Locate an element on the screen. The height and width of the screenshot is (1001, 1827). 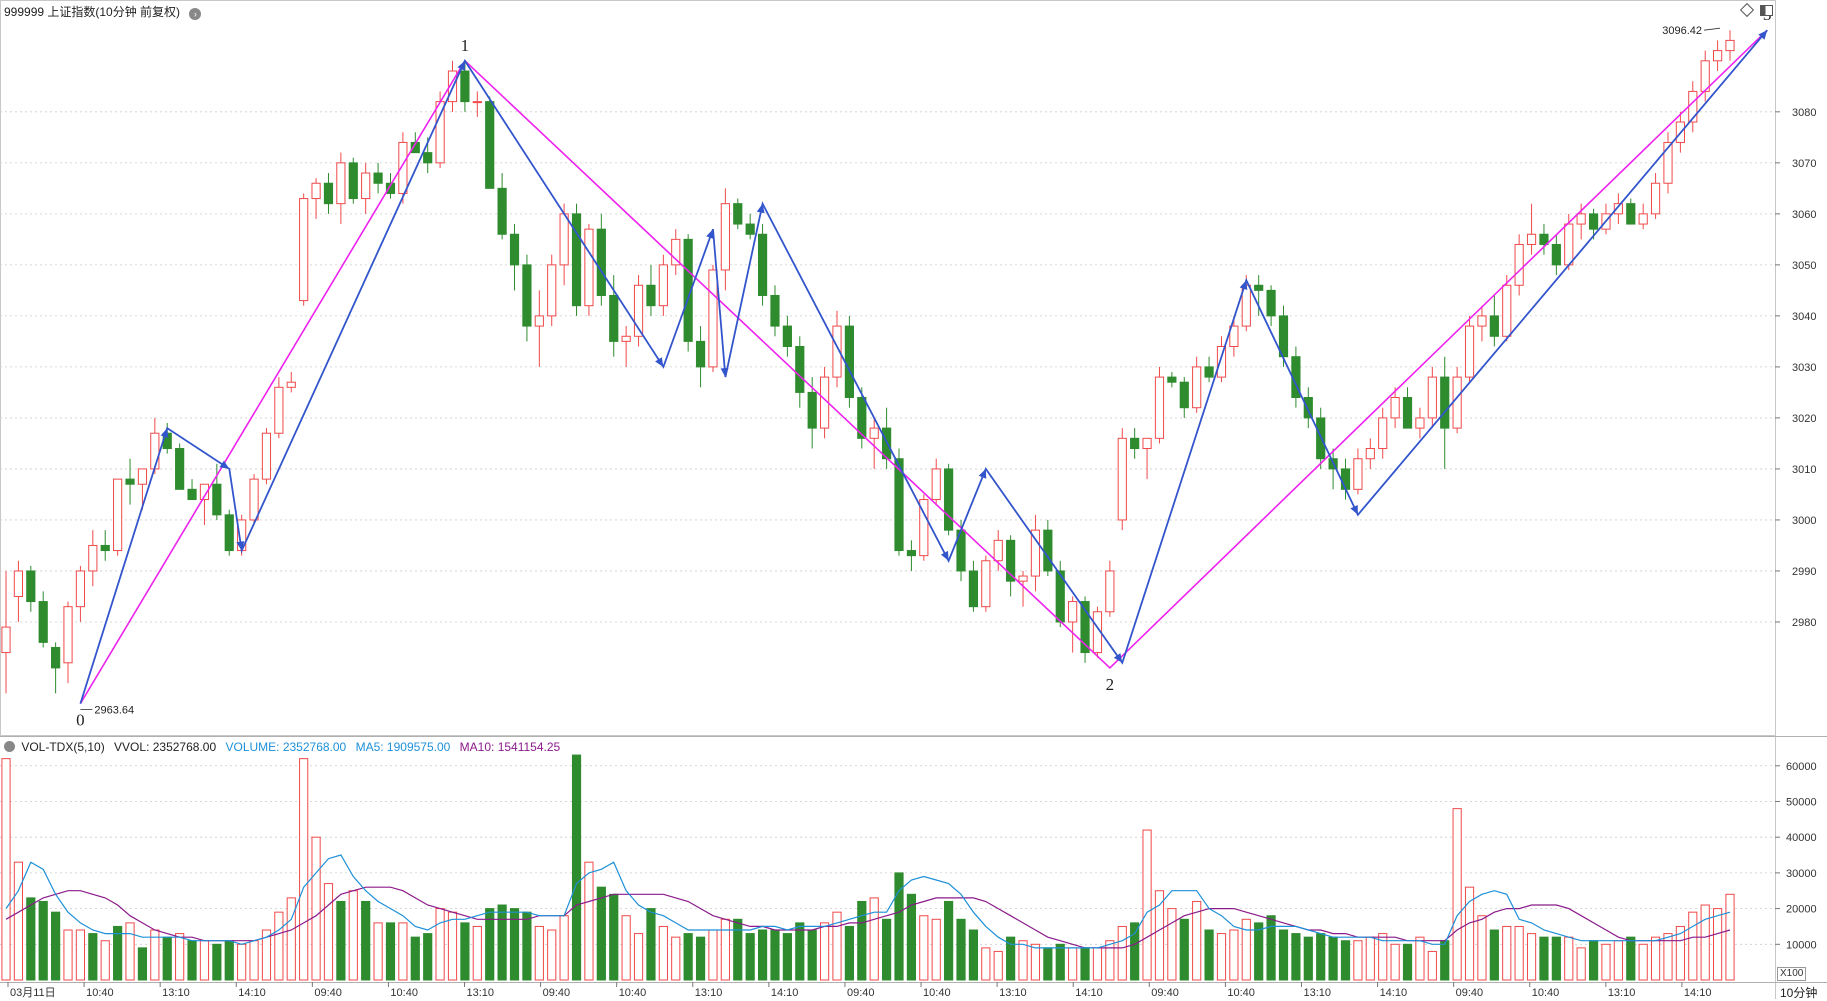
time-axis-label: 09:40 is located at coordinates (1470, 993).